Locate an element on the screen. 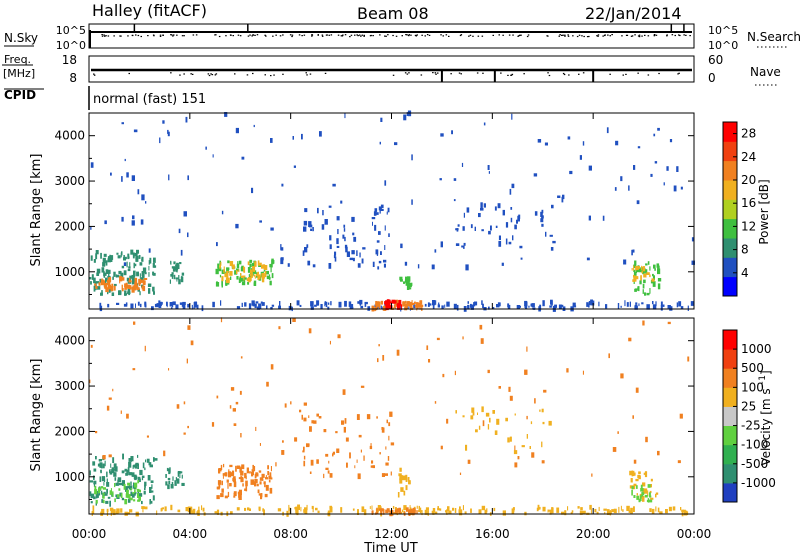  nave-tick-top: 60 is located at coordinates (715, 60).